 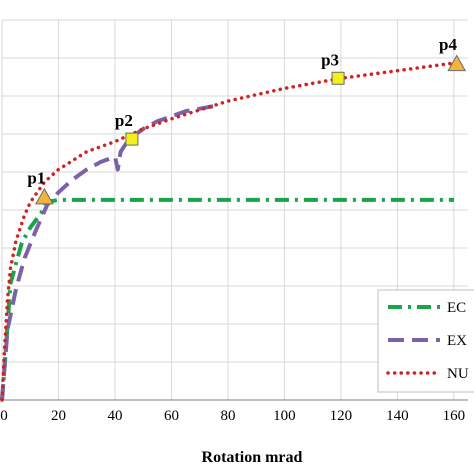 What do you see at coordinates (114, 416) in the screenshot?
I see `x-tick-label: 40` at bounding box center [114, 416].